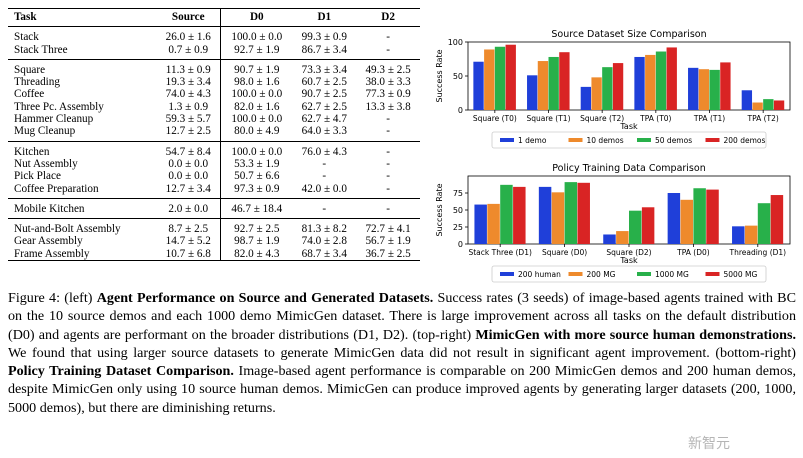 The width and height of the screenshot is (803, 458). What do you see at coordinates (709, 444) in the screenshot?
I see `watermark: 新智元` at bounding box center [709, 444].